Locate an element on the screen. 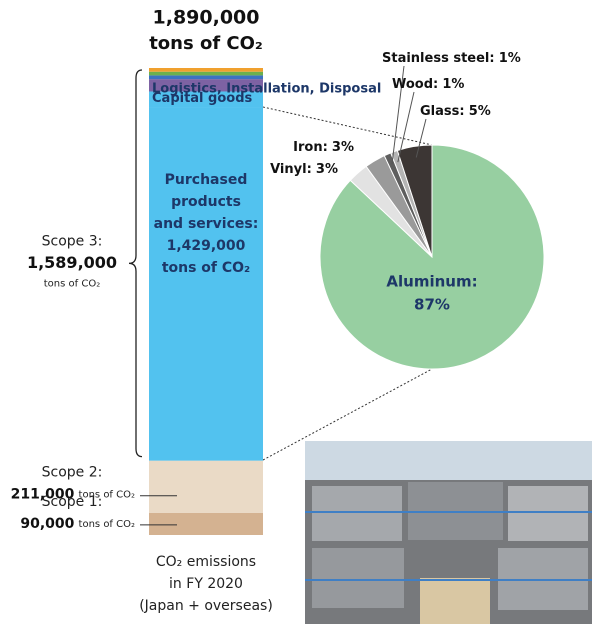  label: Glass: 5% is located at coordinates (455, 111).